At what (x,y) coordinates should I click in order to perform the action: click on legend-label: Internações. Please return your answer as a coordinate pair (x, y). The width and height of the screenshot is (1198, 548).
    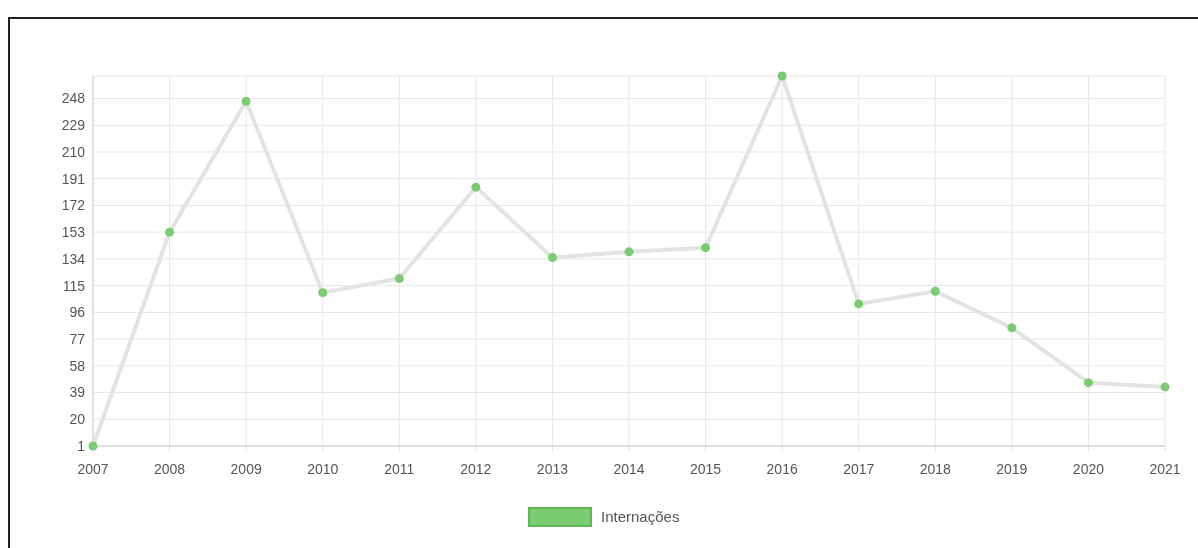
    Looking at the image, I should click on (640, 517).